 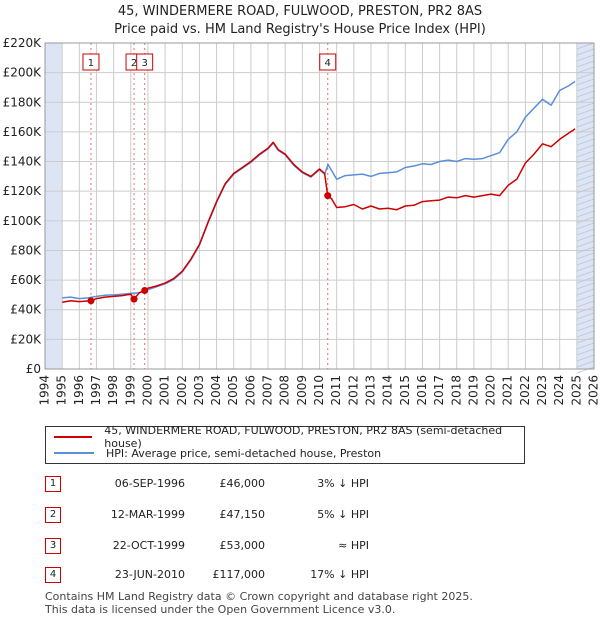 I want to click on y-tick-label: £160K, so click(x=23, y=132).